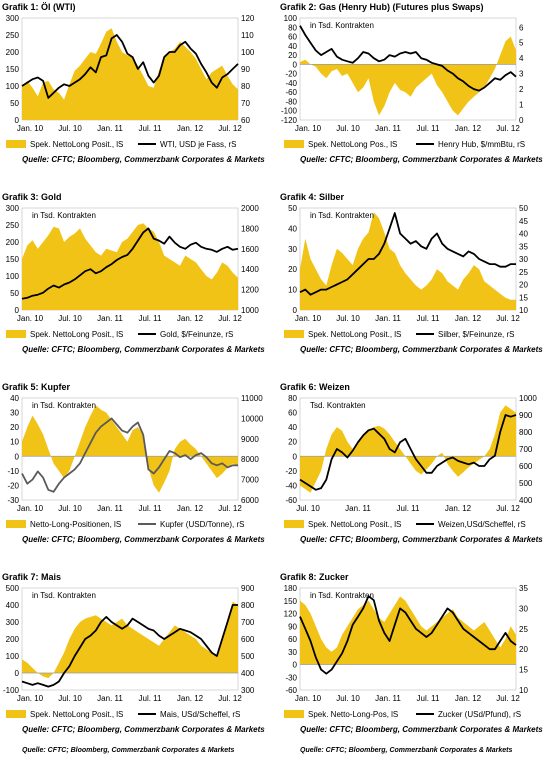 This screenshot has height=763, width=556. I want to click on x-tick-label: Jan. 10, so click(30, 508).